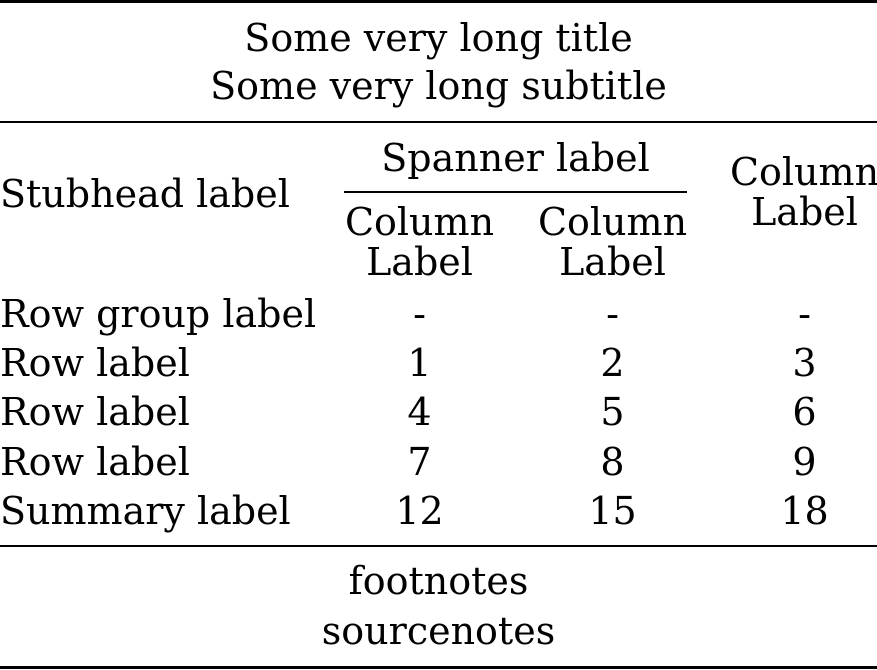  What do you see at coordinates (419, 363) in the screenshot?
I see `table-cell: 1` at bounding box center [419, 363].